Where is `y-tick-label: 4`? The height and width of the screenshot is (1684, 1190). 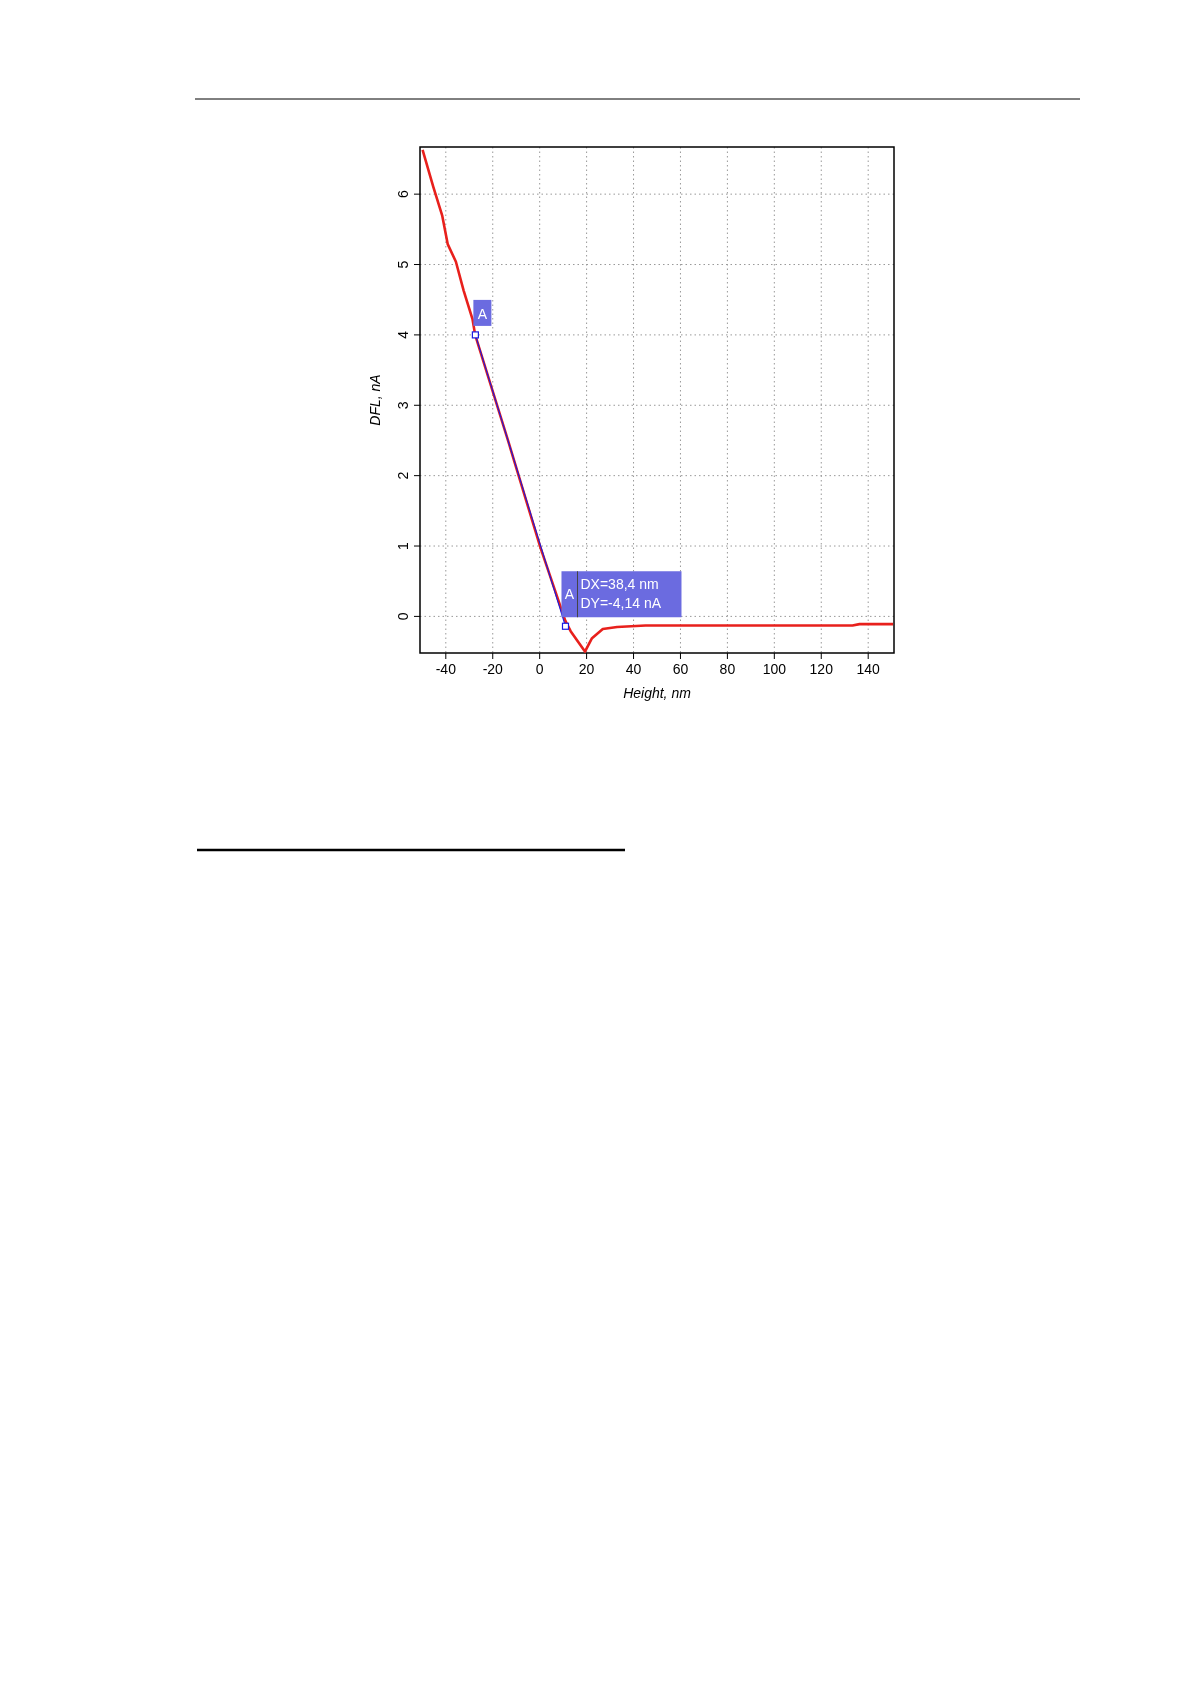 y-tick-label: 4 is located at coordinates (403, 334).